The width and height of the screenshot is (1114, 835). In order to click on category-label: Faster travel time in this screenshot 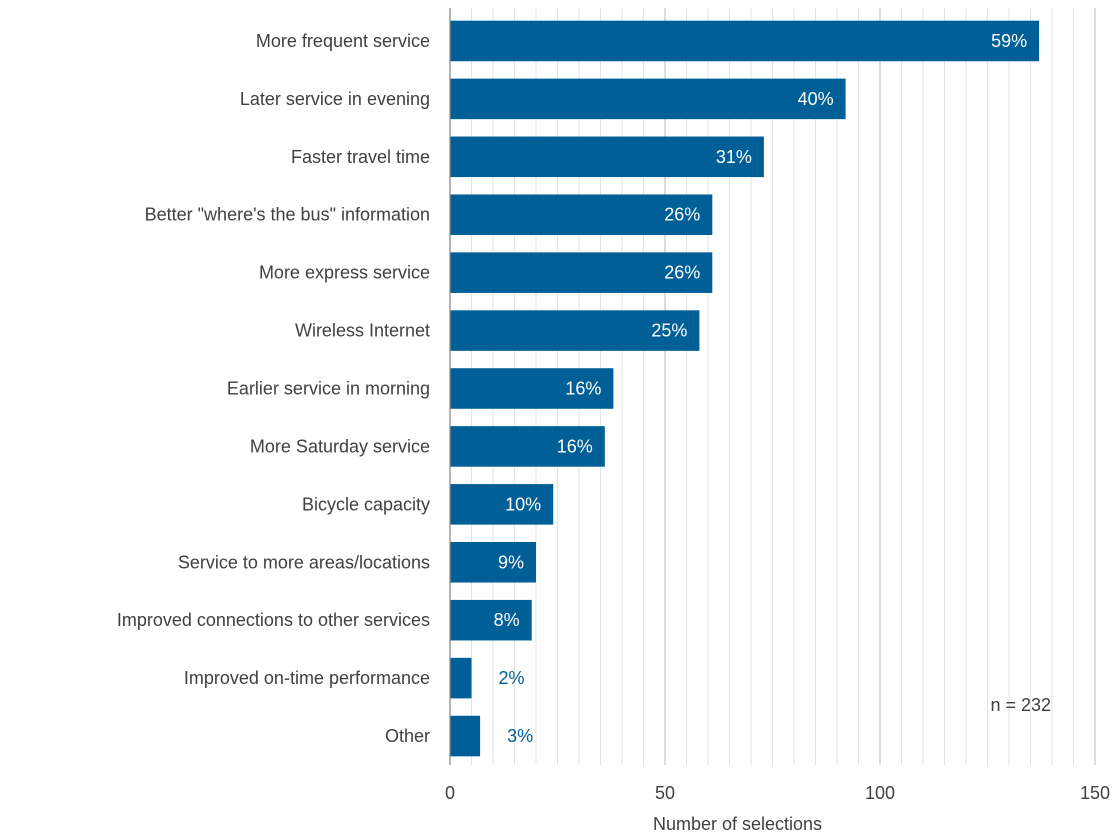, I will do `click(360, 157)`.